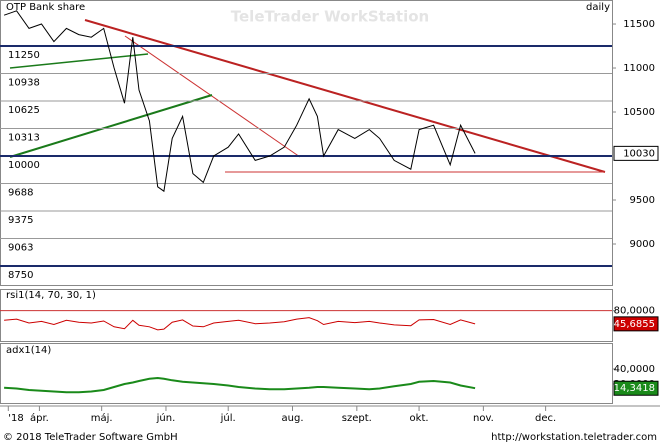 Image resolution: width=660 pixels, height=445 pixels. I want to click on y-tick-label: 9500, so click(642, 200).